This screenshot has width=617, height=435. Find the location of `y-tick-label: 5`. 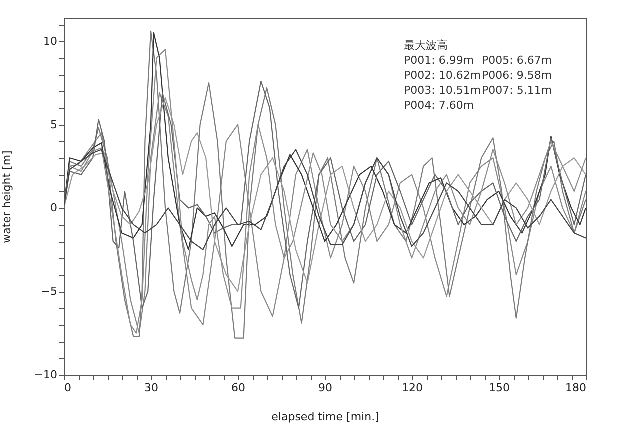

y-tick-label: 5 is located at coordinates (54, 125).